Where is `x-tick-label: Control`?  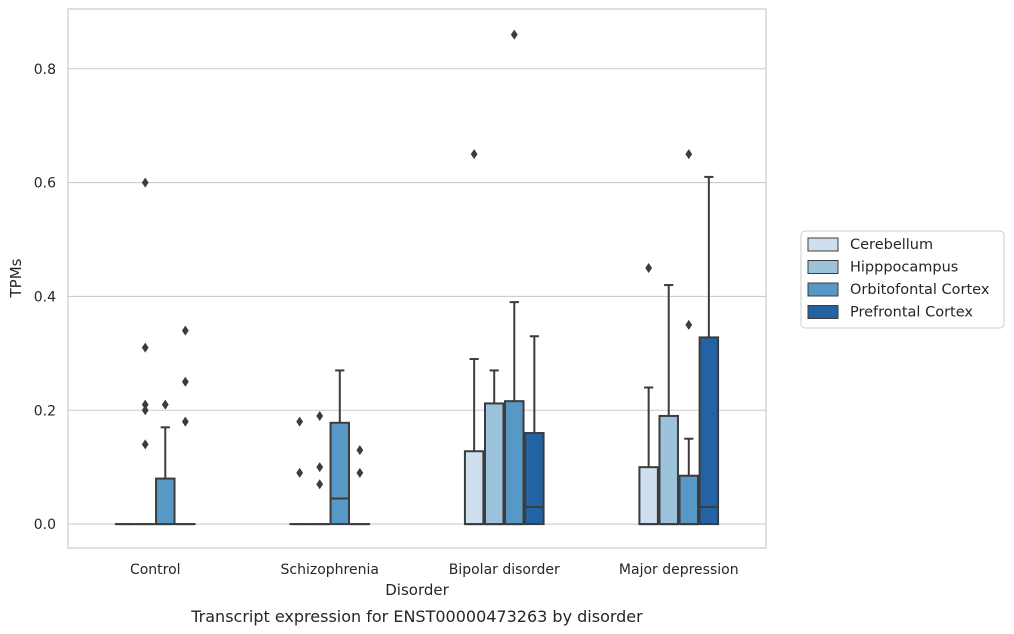
x-tick-label: Control is located at coordinates (155, 570).